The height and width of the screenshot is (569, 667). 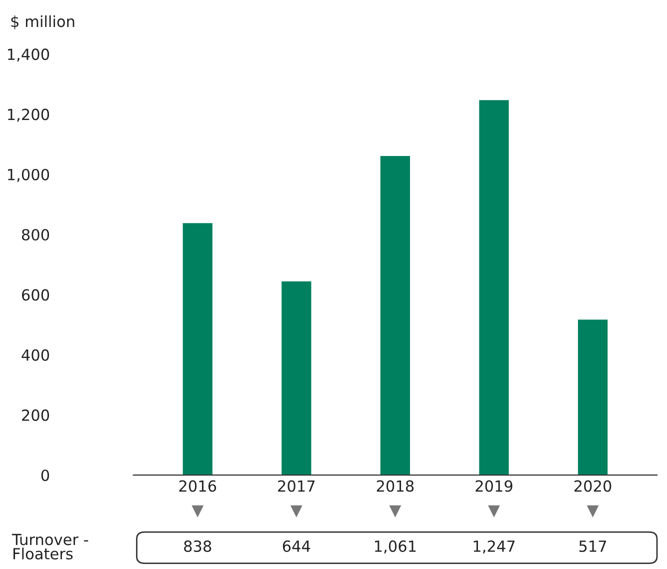 I want to click on y-tick-label: 200, so click(x=36, y=415).